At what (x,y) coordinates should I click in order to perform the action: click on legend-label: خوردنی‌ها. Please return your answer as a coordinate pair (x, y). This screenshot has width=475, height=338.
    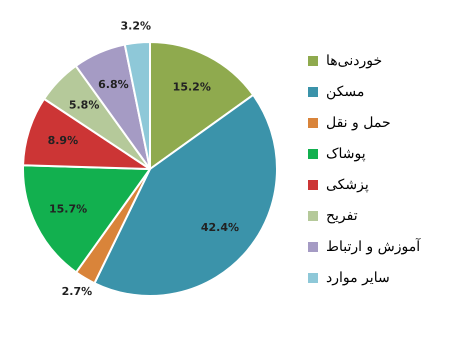
    Looking at the image, I should click on (354, 60).